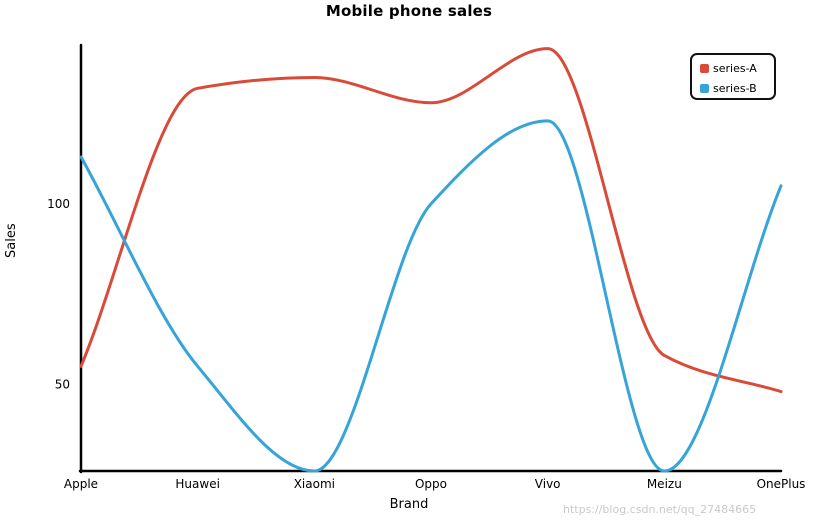 This screenshot has height=526, width=818. What do you see at coordinates (704, 88) in the screenshot?
I see `legend-swatch-series-b` at bounding box center [704, 88].